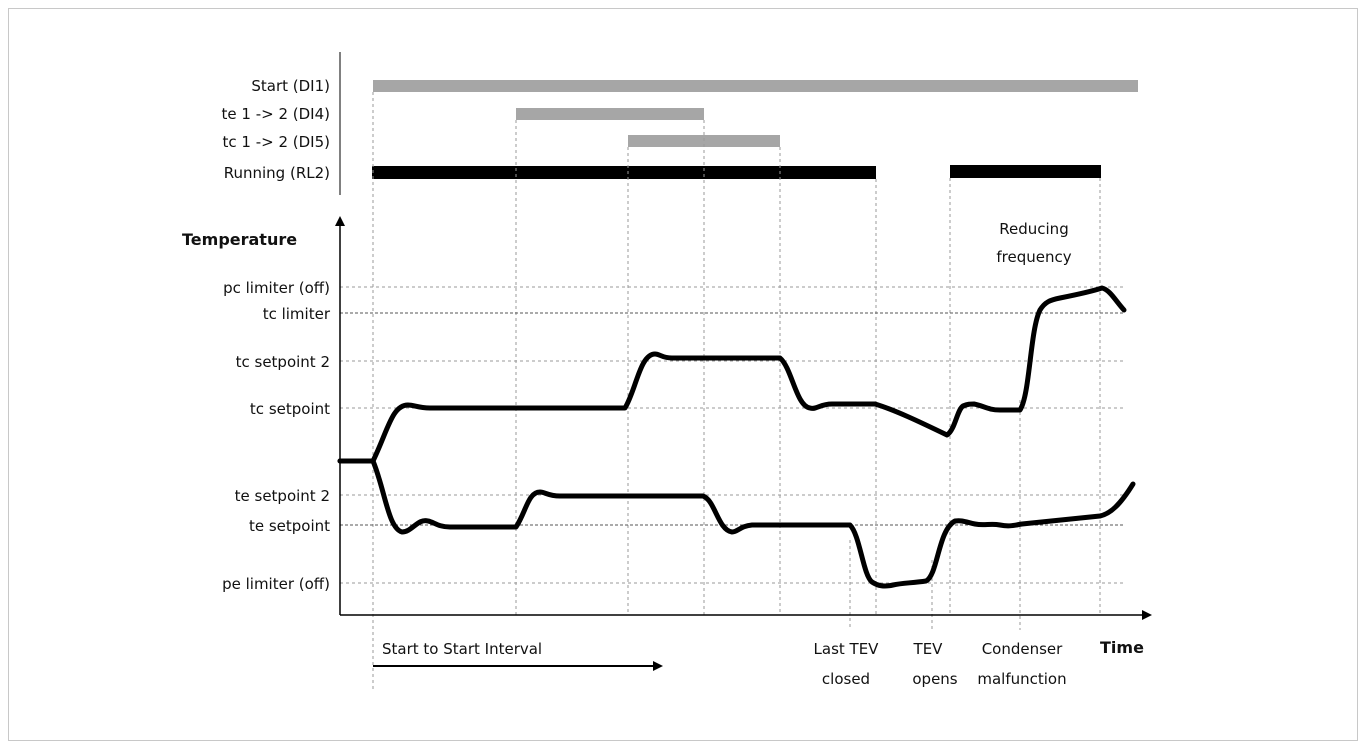  I want to click on level-label-tc-setpoint: tc setpoint, so click(290, 409).